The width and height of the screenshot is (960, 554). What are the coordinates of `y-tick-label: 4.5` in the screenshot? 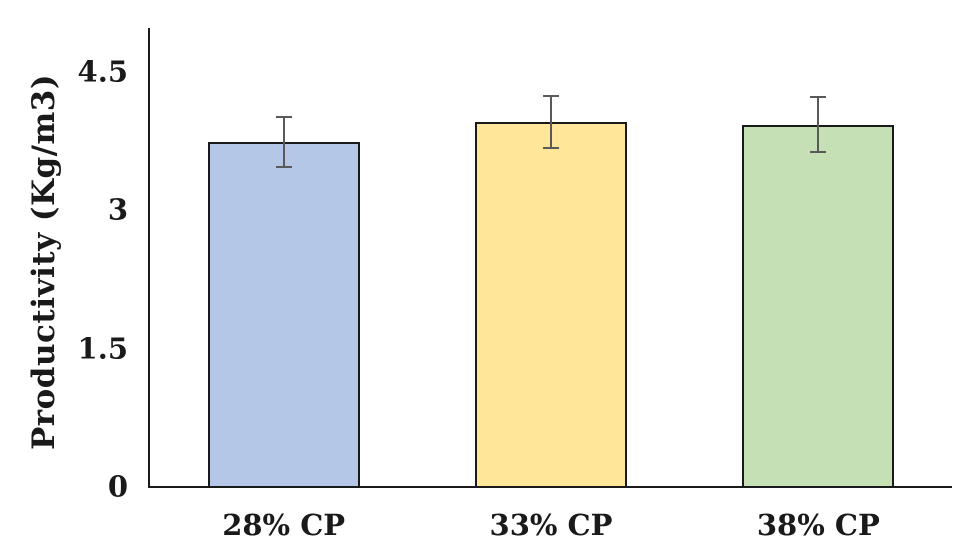 It's located at (102, 71).